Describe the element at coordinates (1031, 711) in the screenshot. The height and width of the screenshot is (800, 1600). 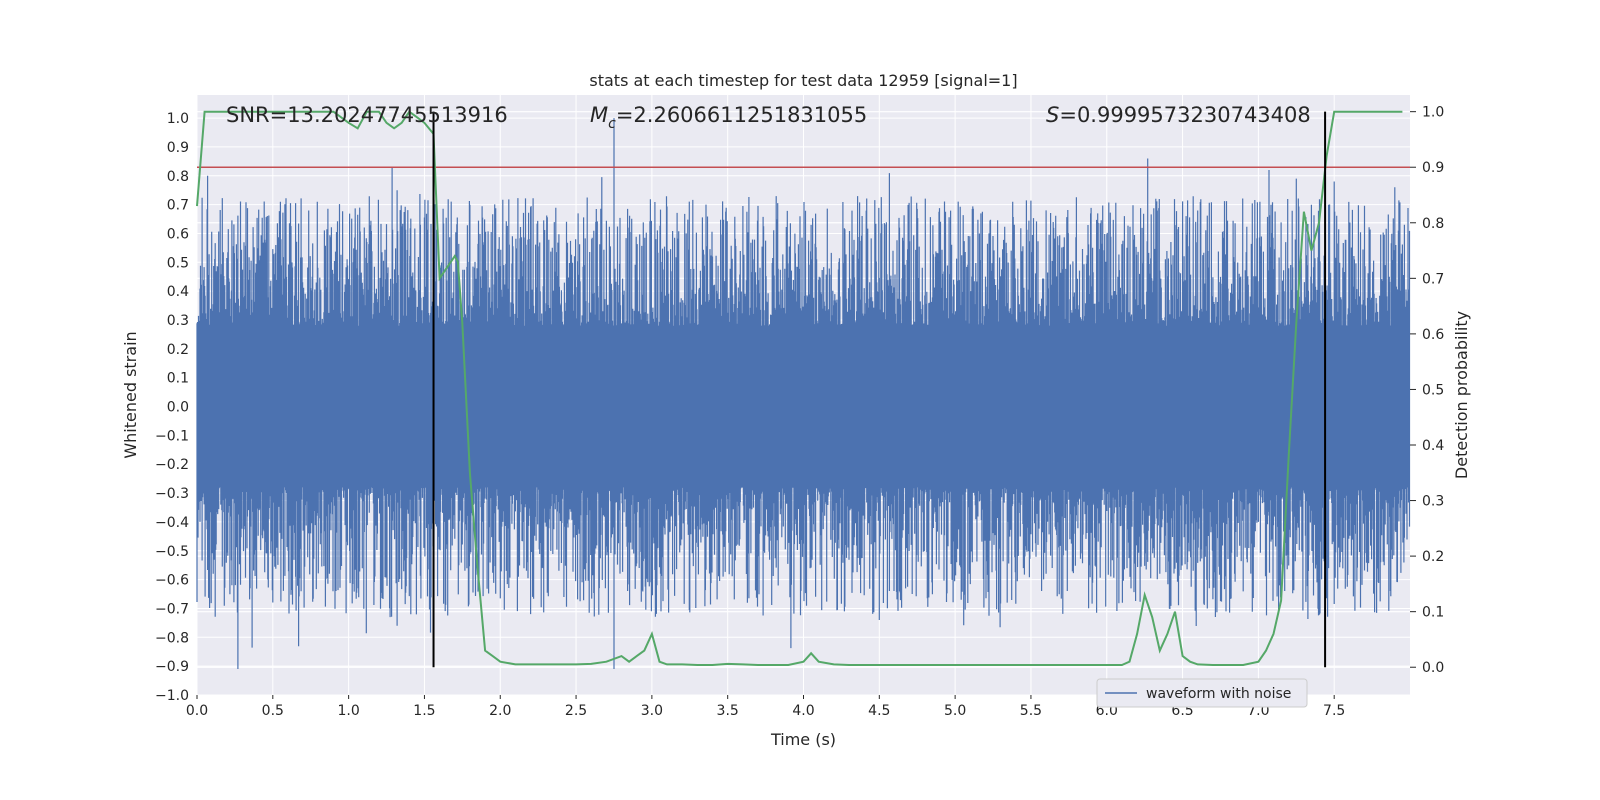
I see `x-tick-label: 5.5` at that location.